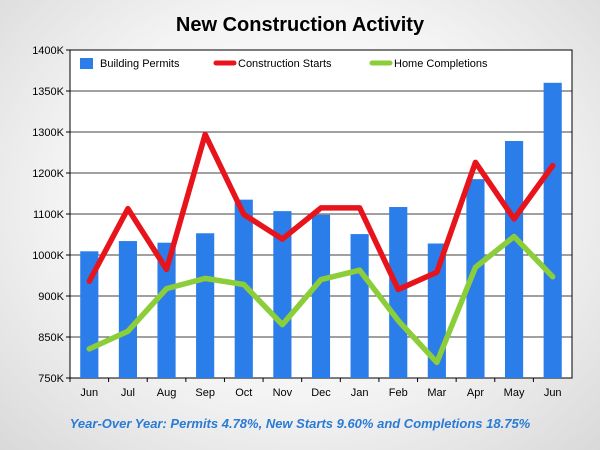  Describe the element at coordinates (140, 64) in the screenshot. I see `legend-label-building-permits: Building Permits` at that location.